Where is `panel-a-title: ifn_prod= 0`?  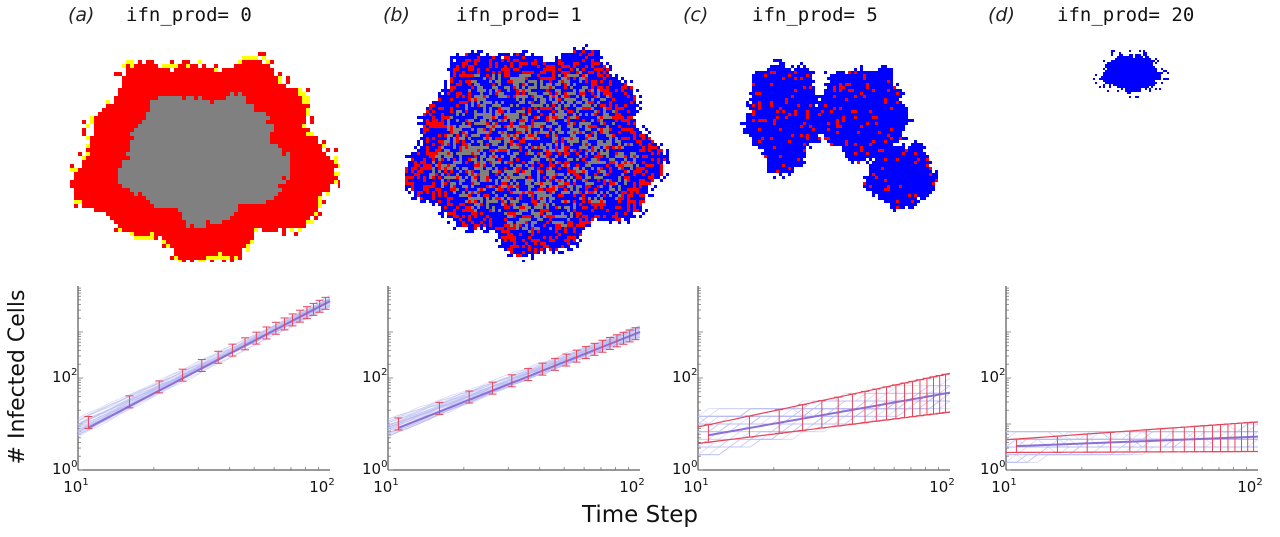 panel-a-title: ifn_prod= 0 is located at coordinates (189, 15).